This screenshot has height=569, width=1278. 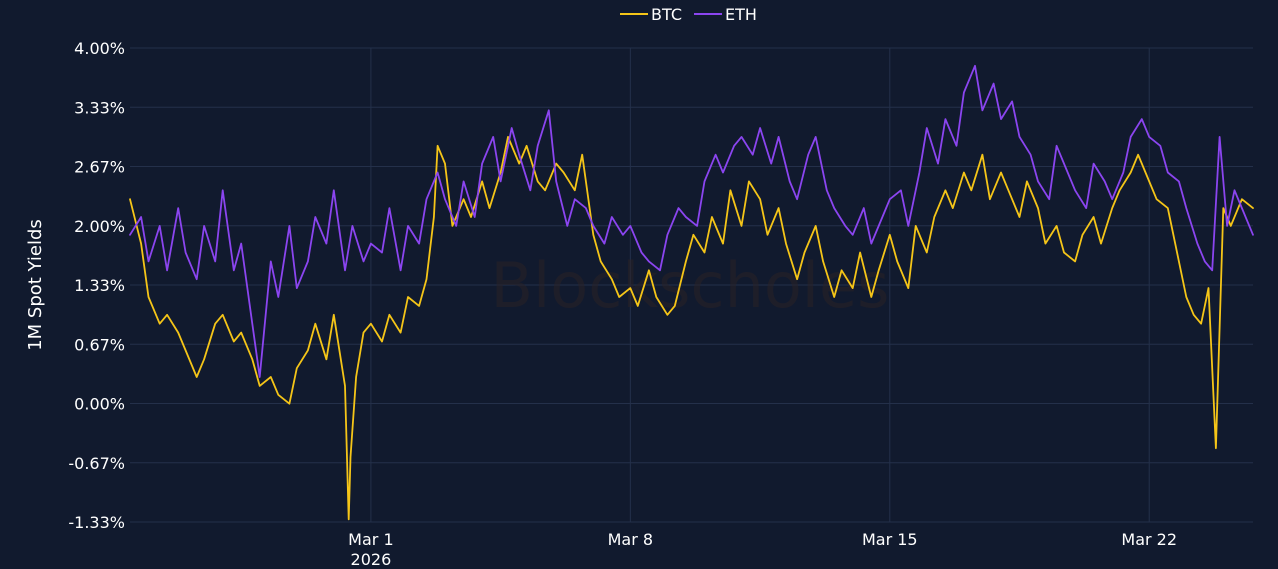 What do you see at coordinates (99, 285) in the screenshot?
I see `y-tick-label: 1.33%` at bounding box center [99, 285].